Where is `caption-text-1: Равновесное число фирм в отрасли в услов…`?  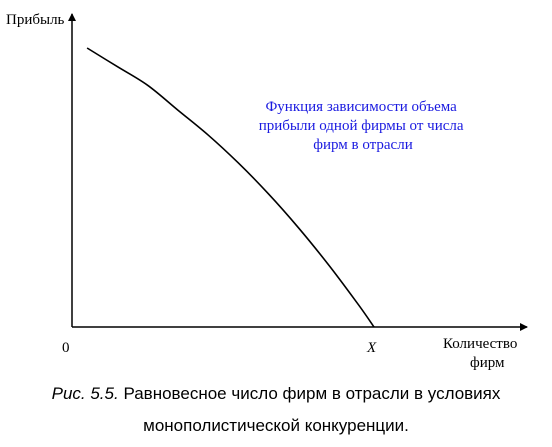
caption-text-1: Равновесное число фирм в отрасли в услов… is located at coordinates (309, 393).